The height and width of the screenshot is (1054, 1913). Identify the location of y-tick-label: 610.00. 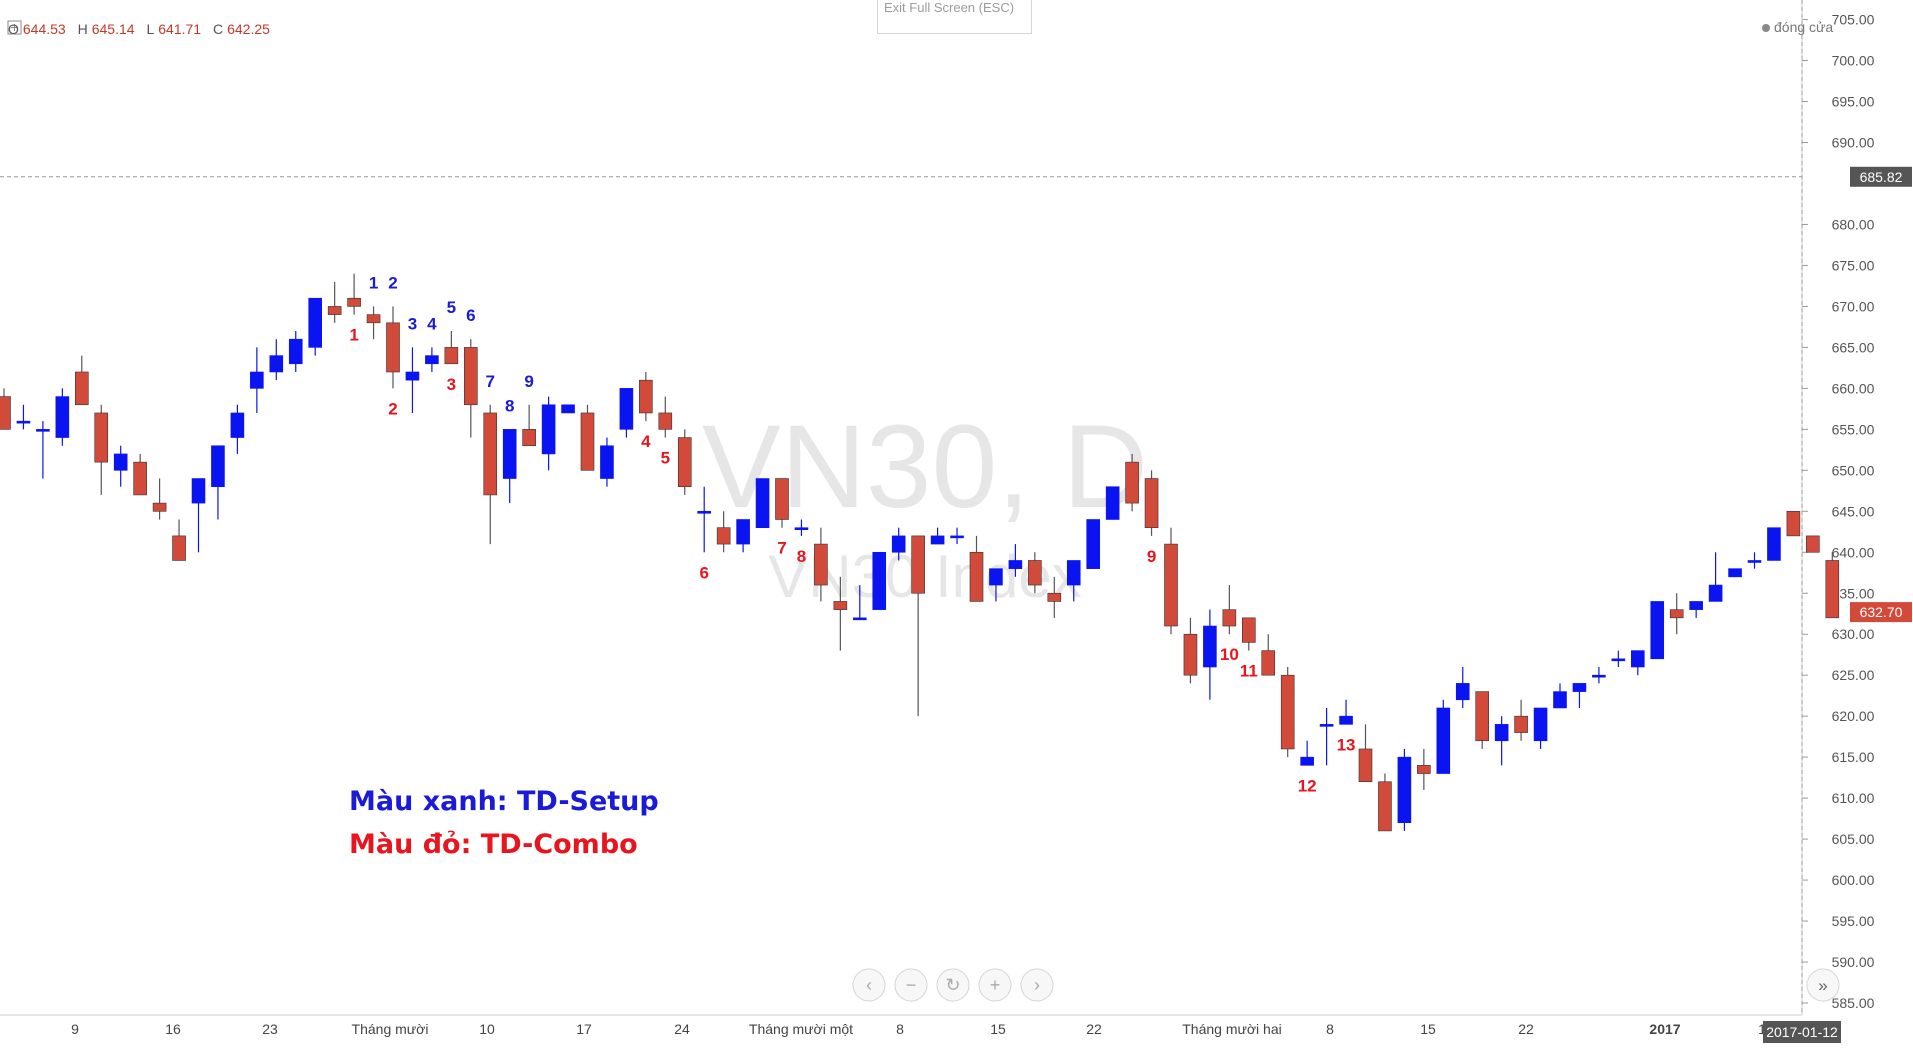
(1853, 798).